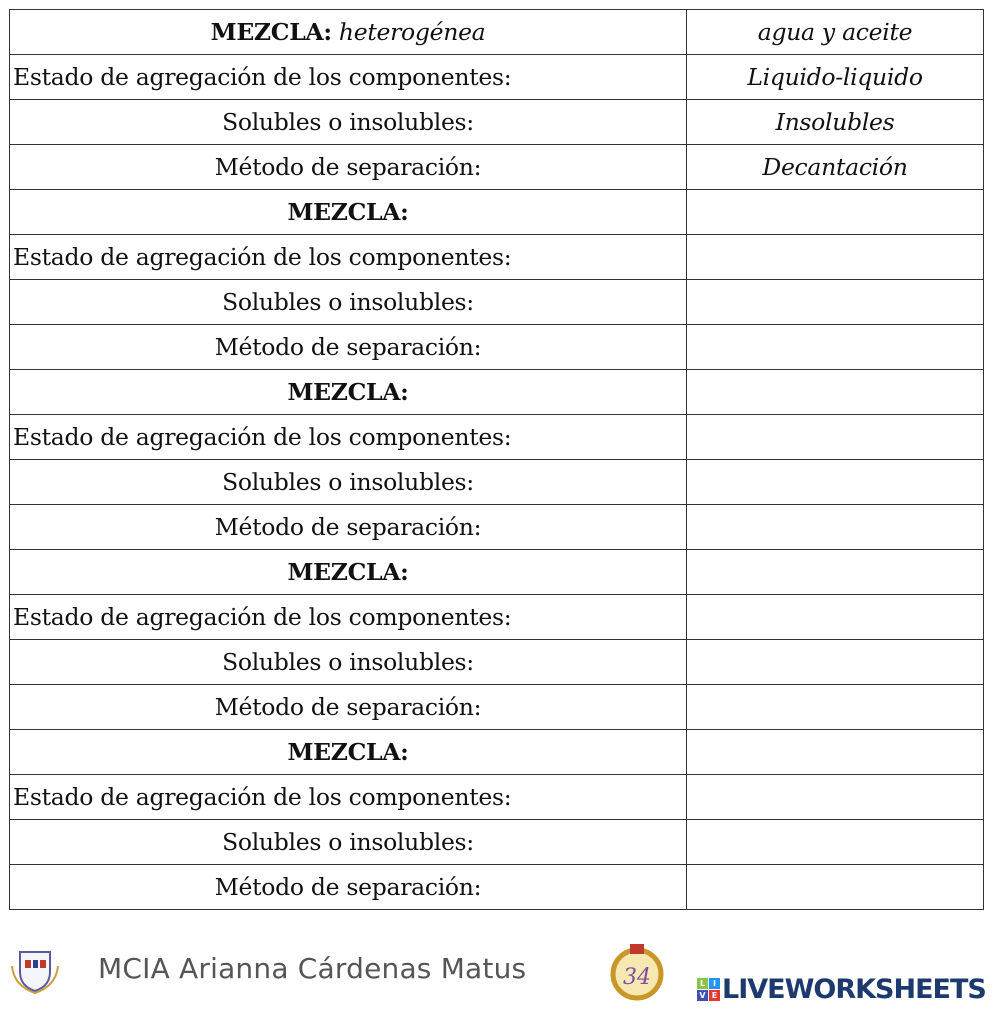 The image size is (1000, 1011). Describe the element at coordinates (702, 995) in the screenshot. I see `brand-mark-letter: V` at that location.